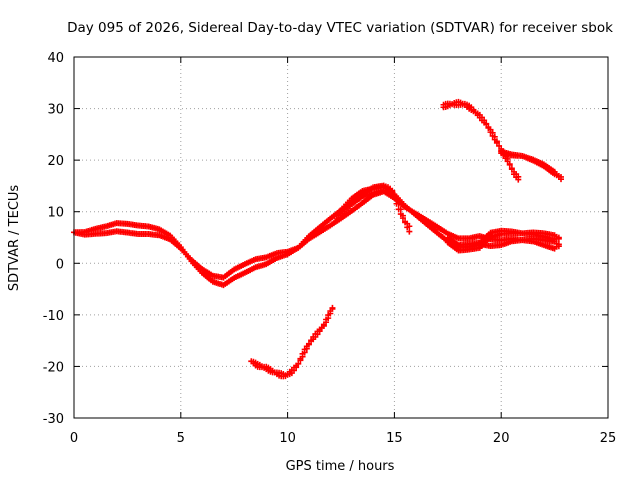 The height and width of the screenshot is (480, 640). Describe the element at coordinates (608, 438) in the screenshot. I see `x-tick-label: 25` at that location.